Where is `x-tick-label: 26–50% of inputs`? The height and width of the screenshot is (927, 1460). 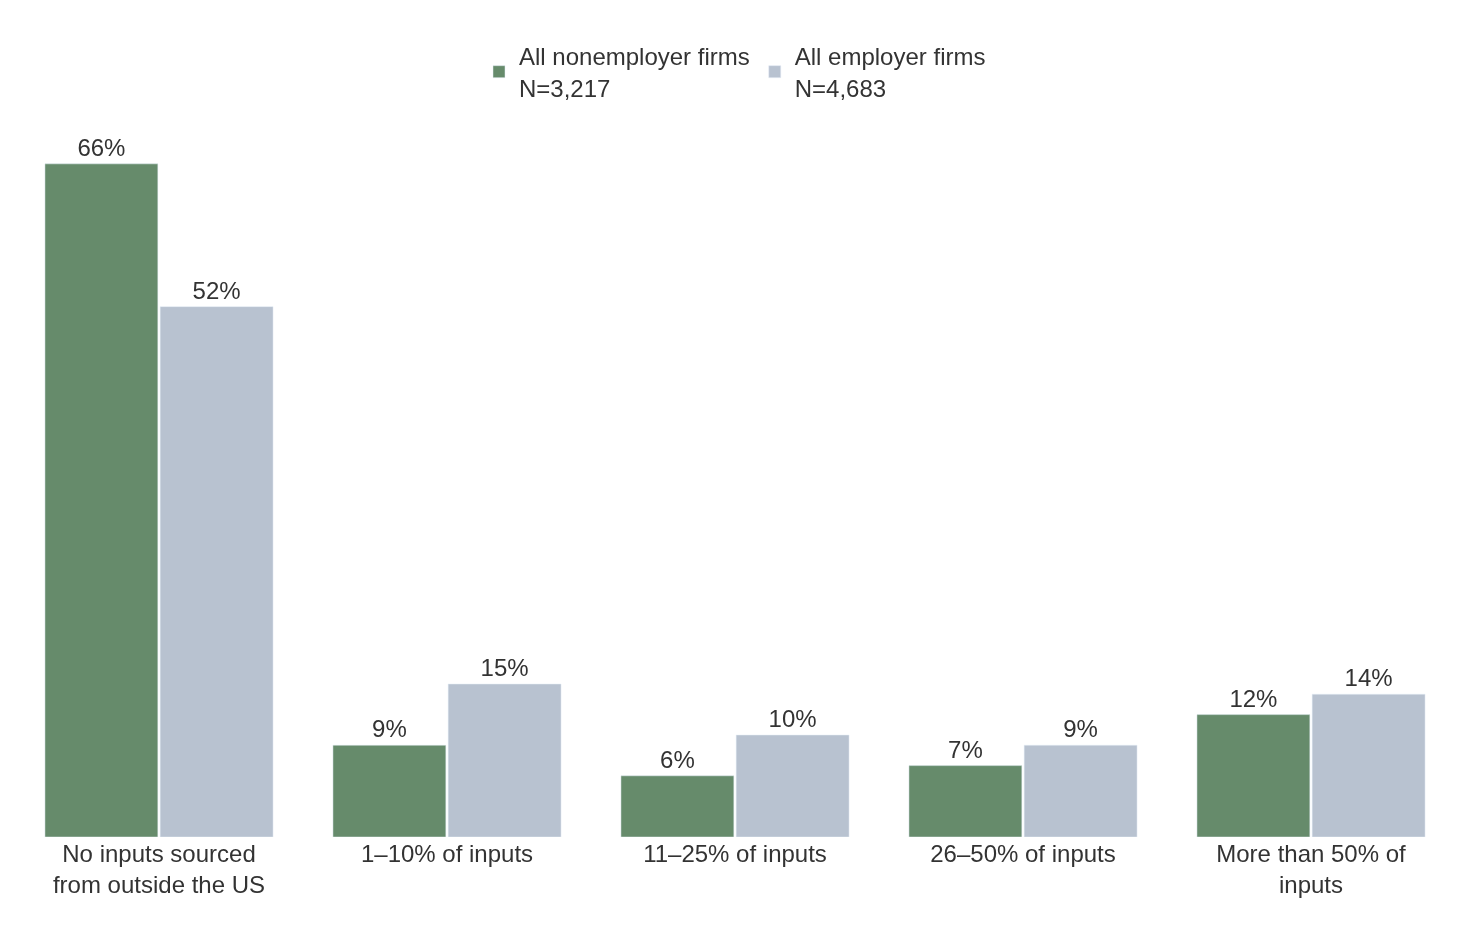 x-tick-label: 26–50% of inputs is located at coordinates (1023, 853).